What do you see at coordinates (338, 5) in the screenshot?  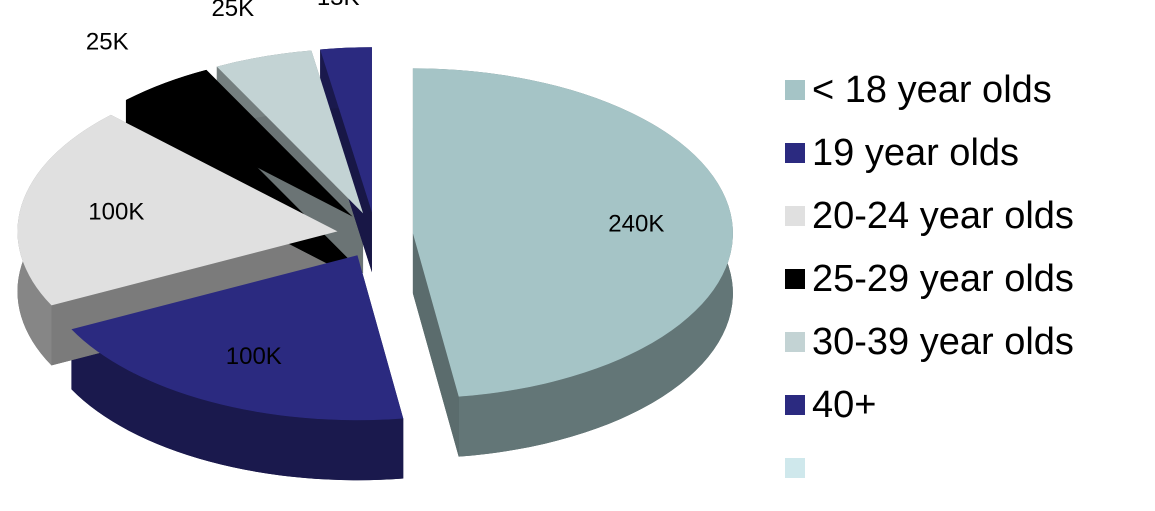 I see `data-label: 13K` at bounding box center [338, 5].